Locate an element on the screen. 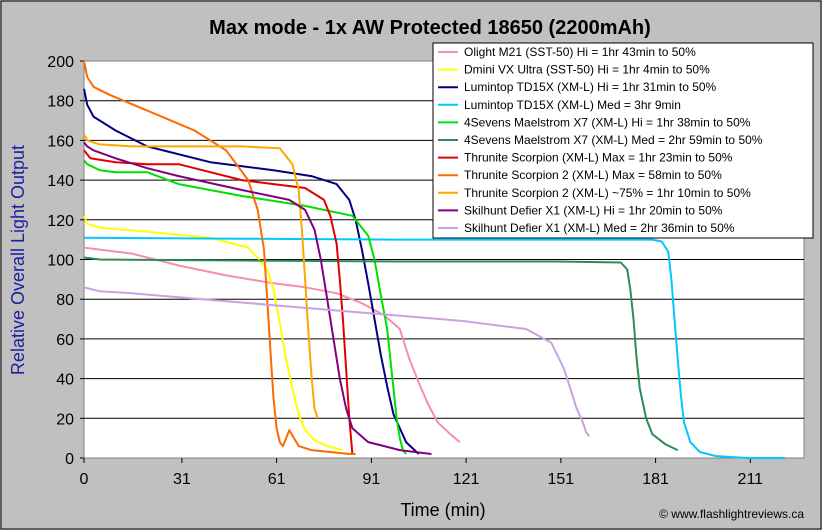 The width and height of the screenshot is (822, 530). y-tick-label: 100 is located at coordinates (60, 261).